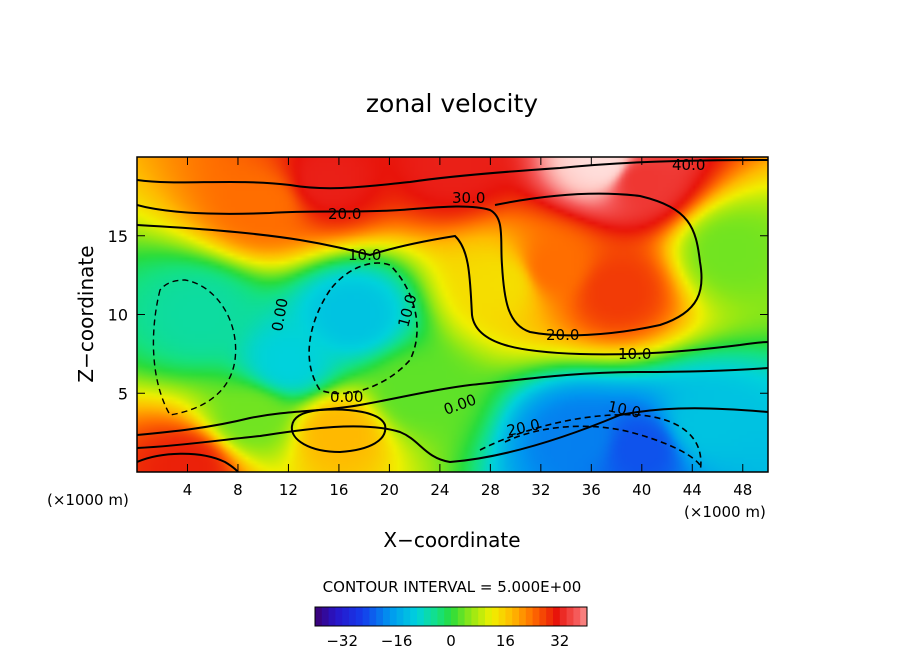 The height and width of the screenshot is (654, 904). What do you see at coordinates (451, 540) in the screenshot?
I see `x-axis-label: X−coordinate` at bounding box center [451, 540].